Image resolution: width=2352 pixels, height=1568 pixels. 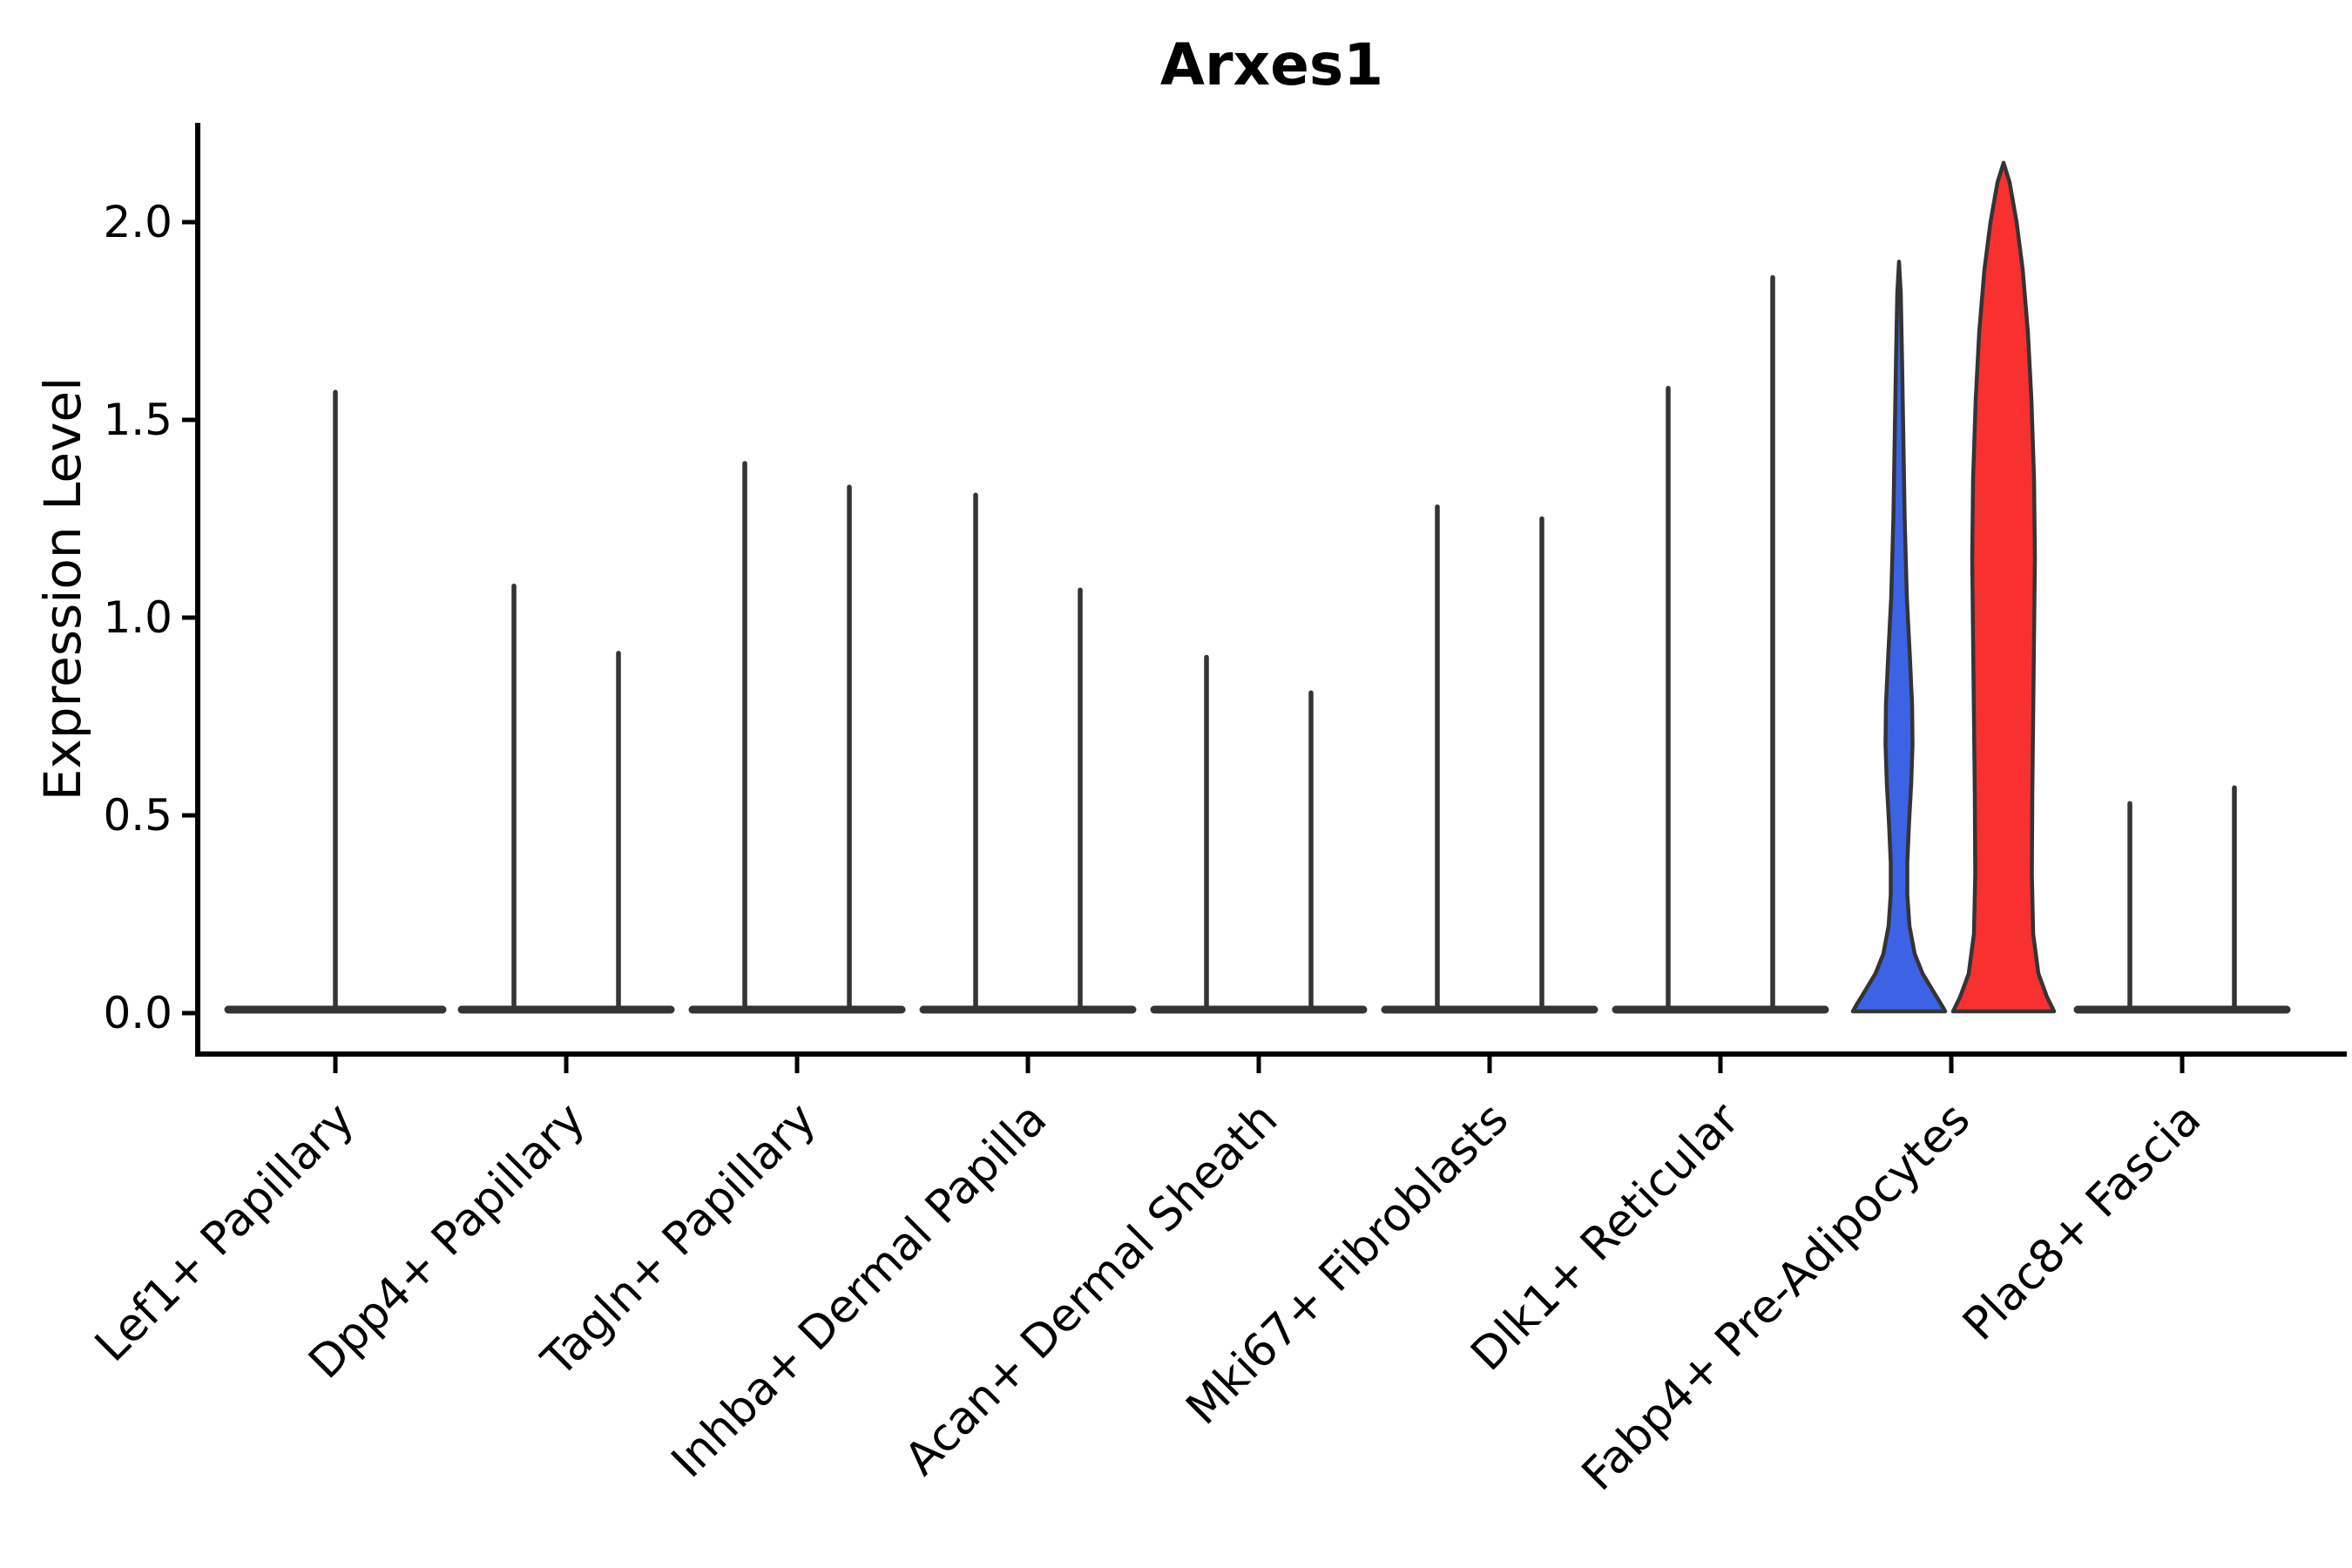 I want to click on y-tick-label: 1.5, so click(x=137, y=420).